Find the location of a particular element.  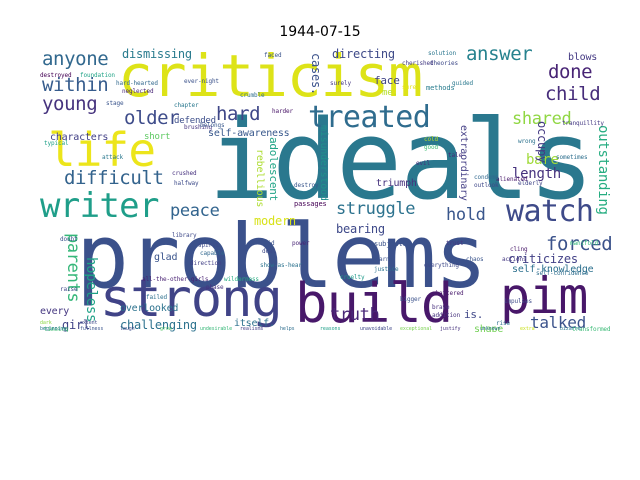

word-faced: faced is located at coordinates (273, 55).